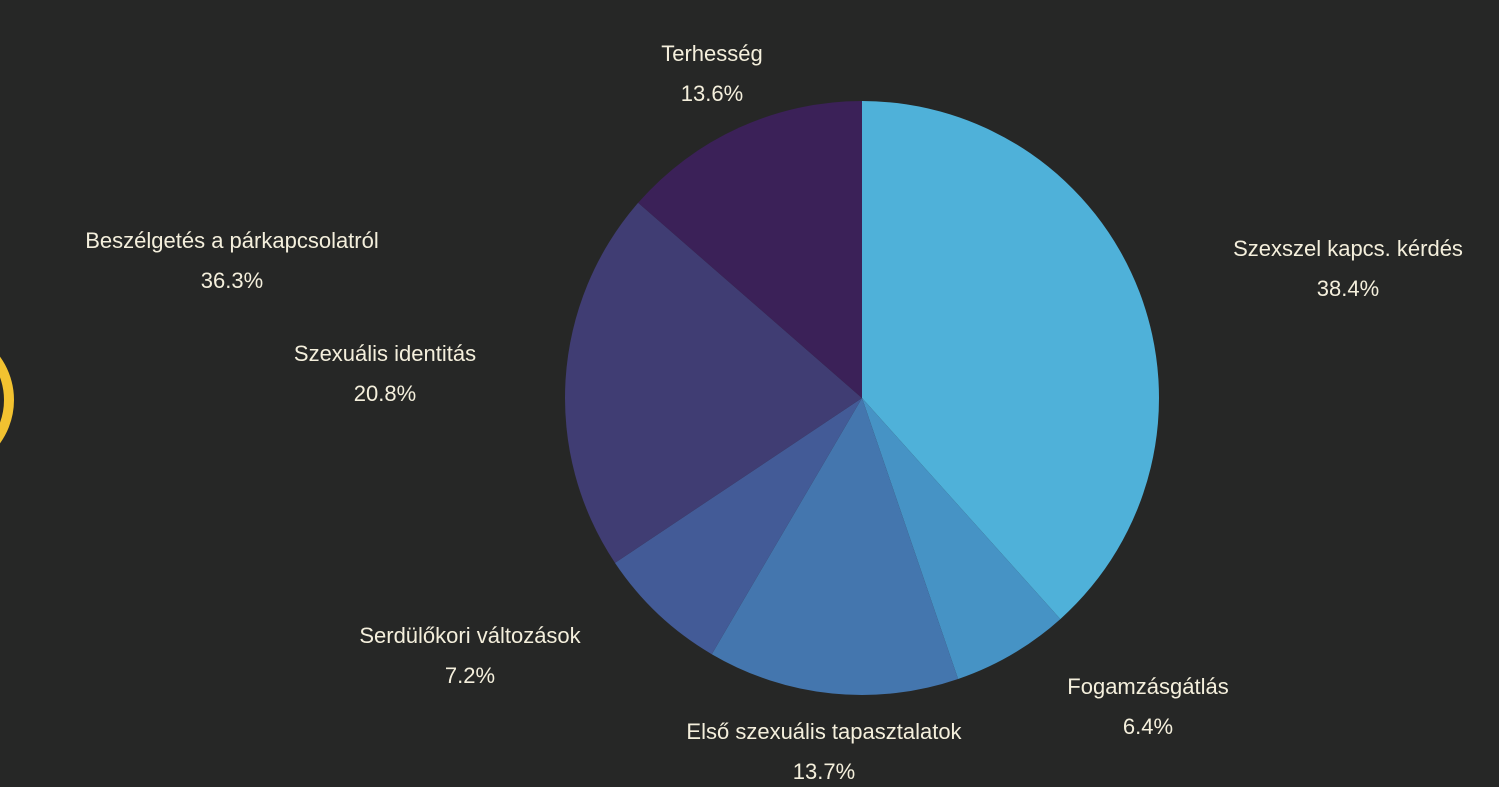 The width and height of the screenshot is (1499, 787). I want to click on annotation: Beszélgetés a párkapcsolatról, so click(232, 240).